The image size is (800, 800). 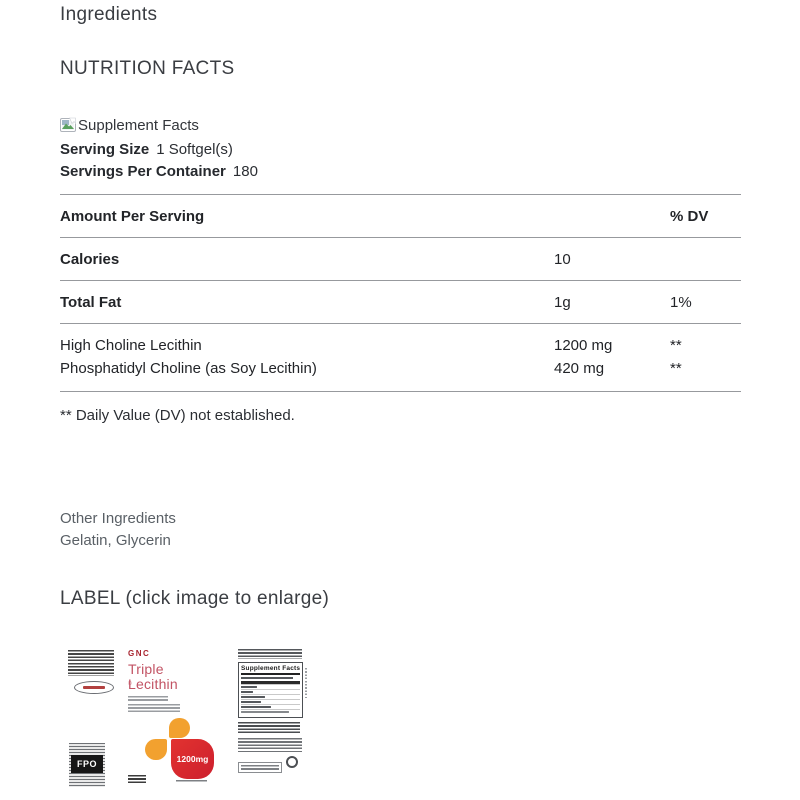 What do you see at coordinates (245, 171) in the screenshot?
I see `servings-per-container-value: 180` at bounding box center [245, 171].